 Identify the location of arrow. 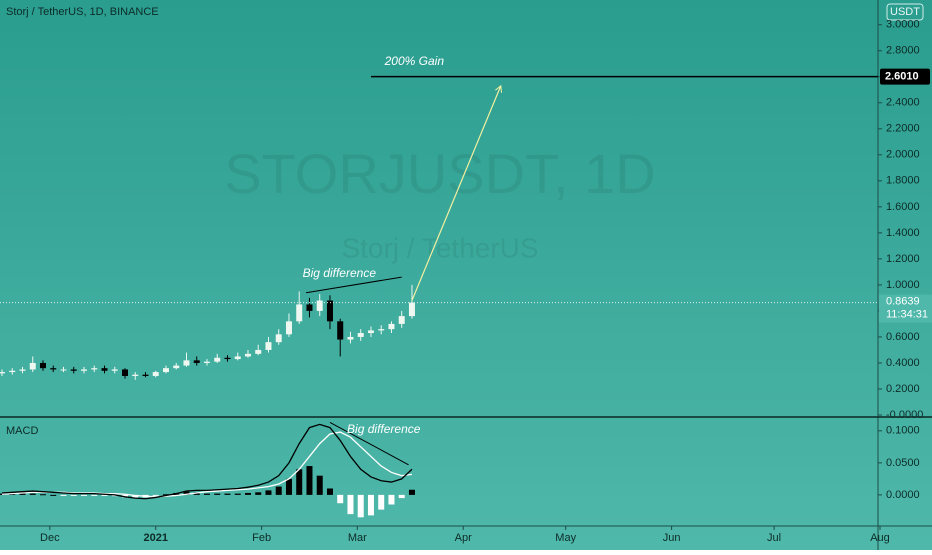
(456, 193).